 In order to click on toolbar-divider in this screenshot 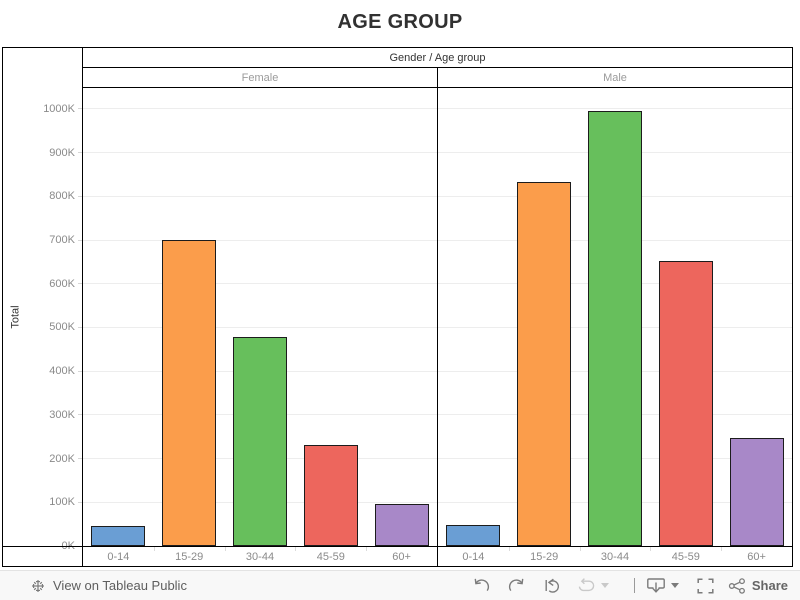, I will do `click(634, 585)`.